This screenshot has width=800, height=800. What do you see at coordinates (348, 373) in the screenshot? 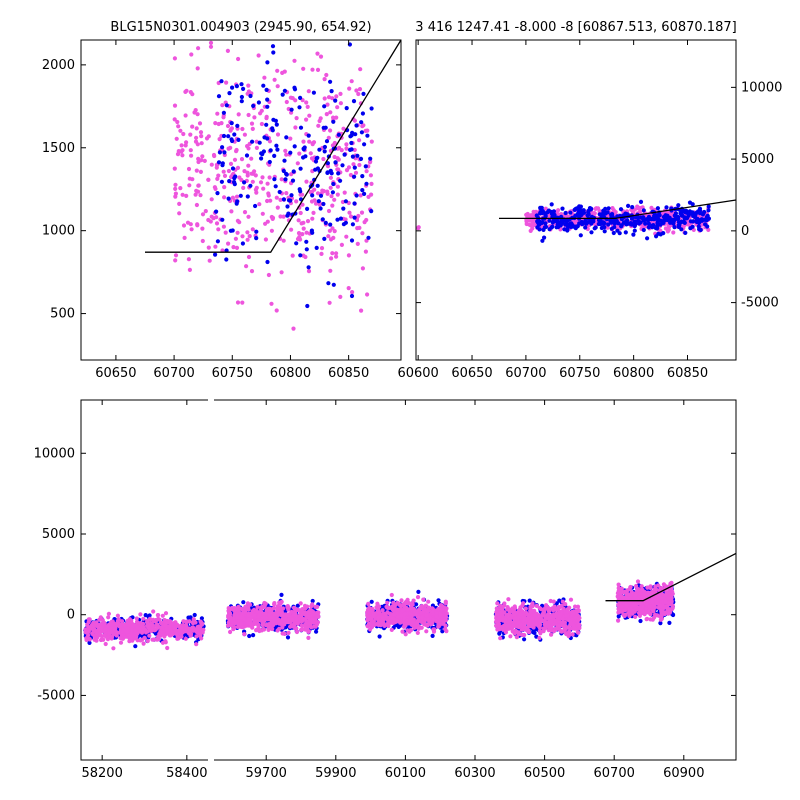
I see `tl-xtick-label: 60850` at bounding box center [348, 373].